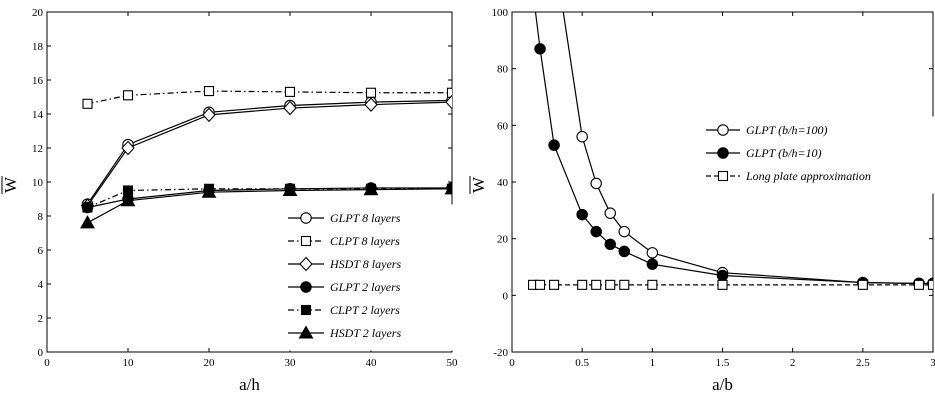 The height and width of the screenshot is (400, 935). What do you see at coordinates (41, 217) in the screenshot?
I see `y-tick-label: 8` at bounding box center [41, 217].